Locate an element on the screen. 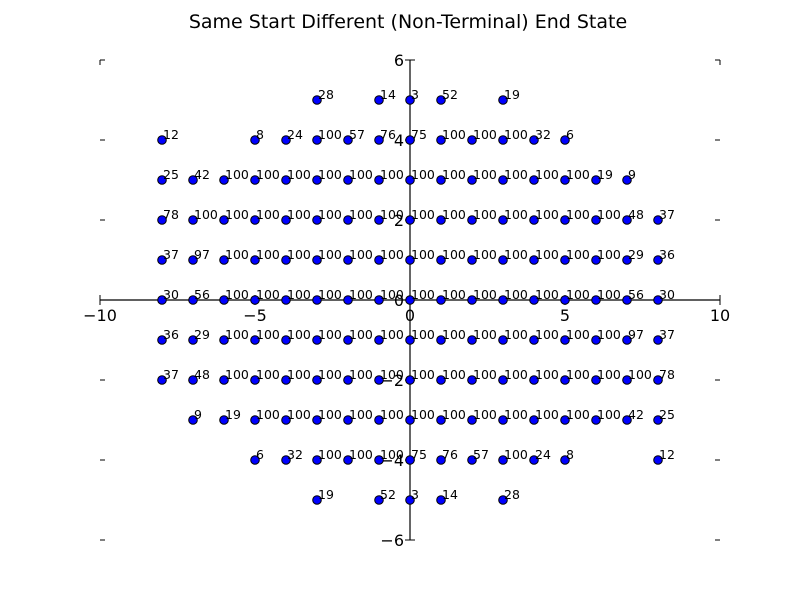 This screenshot has height=600, width=800. data-point-label: 97 is located at coordinates (636, 334).